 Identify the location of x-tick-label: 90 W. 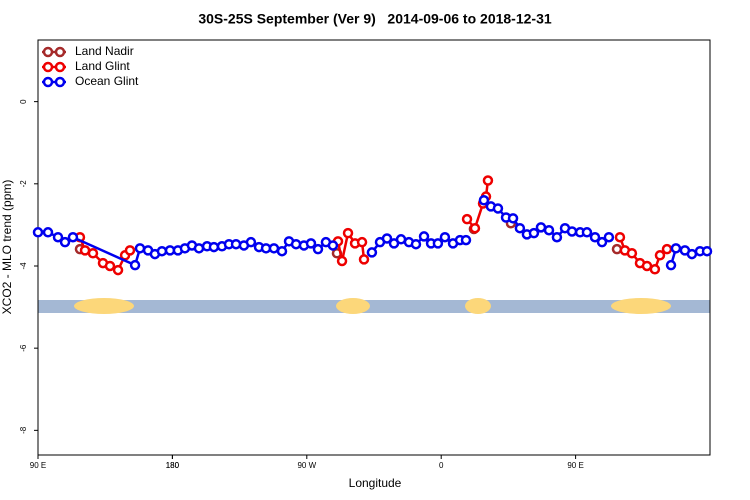
(306, 465).